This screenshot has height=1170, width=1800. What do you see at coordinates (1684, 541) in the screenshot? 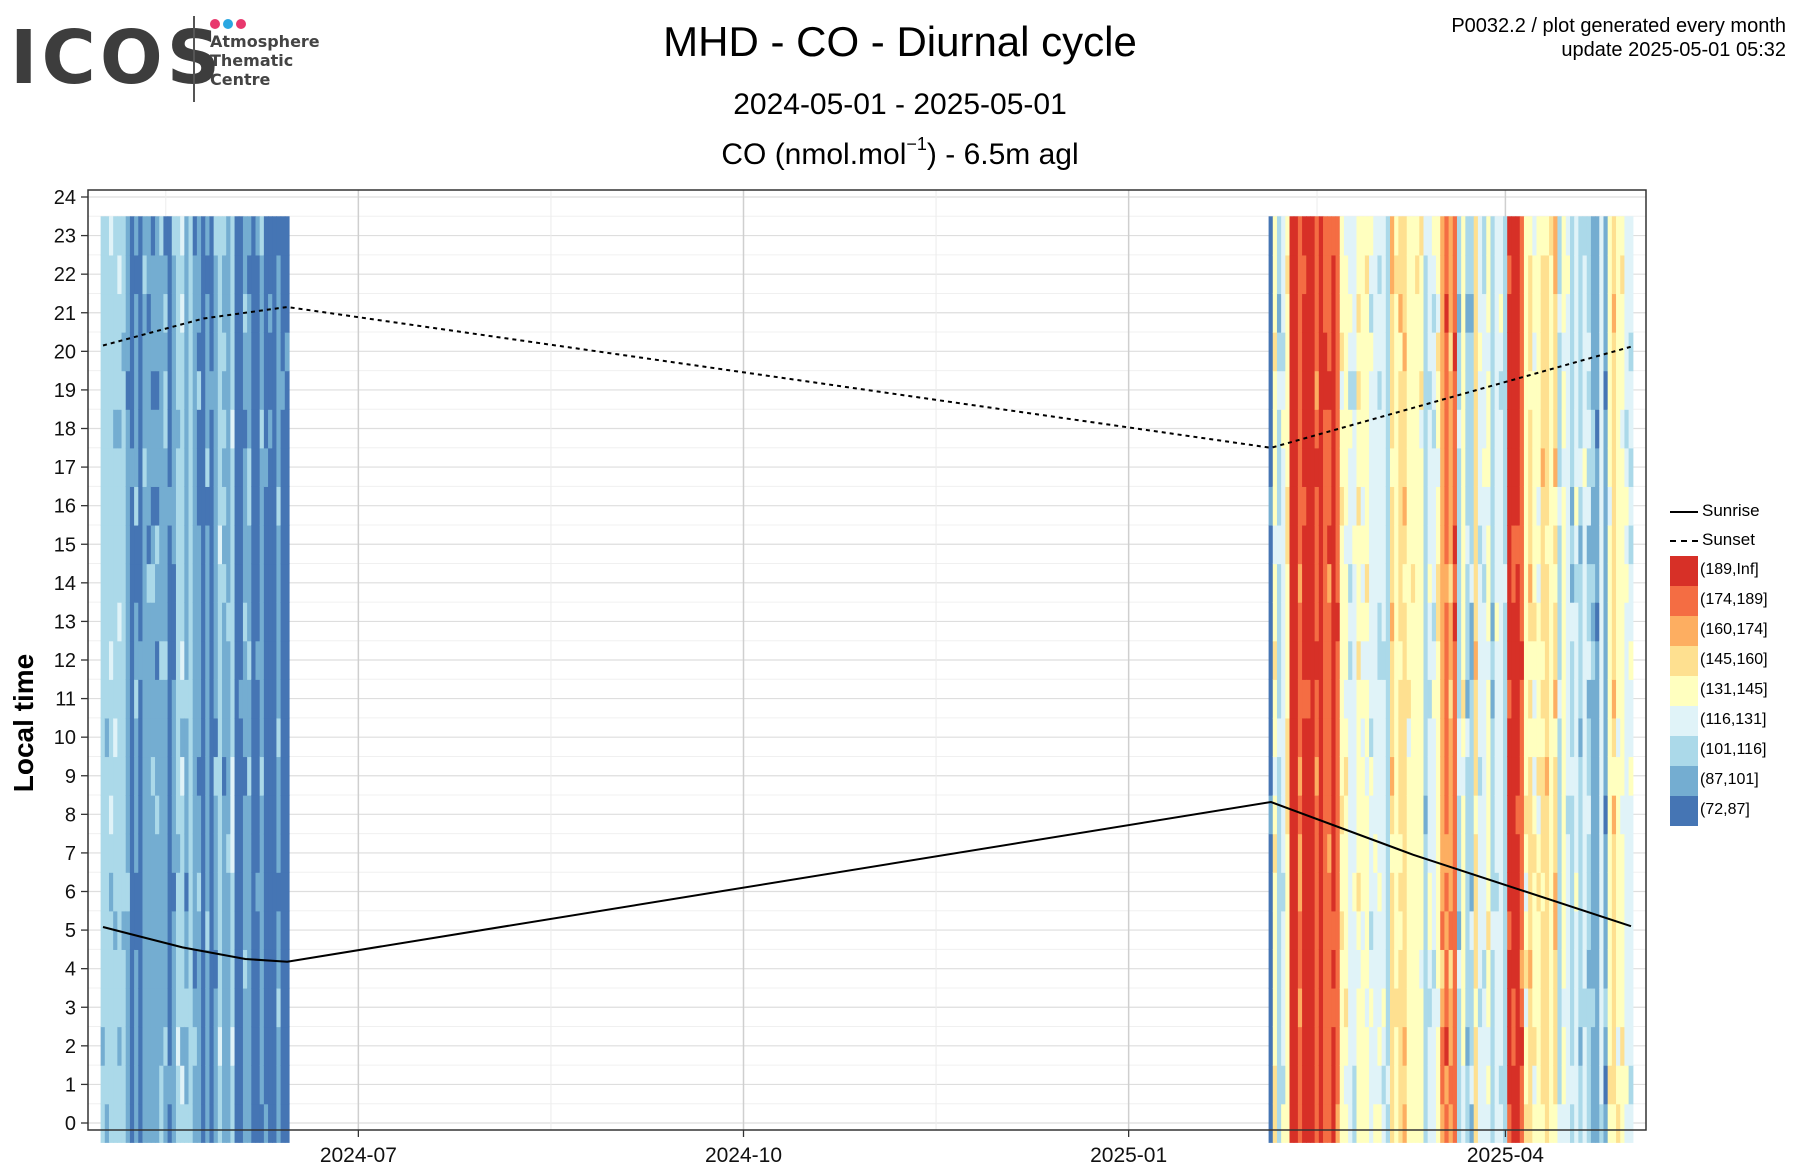
I see `legend-sunset-swatch` at bounding box center [1684, 541].